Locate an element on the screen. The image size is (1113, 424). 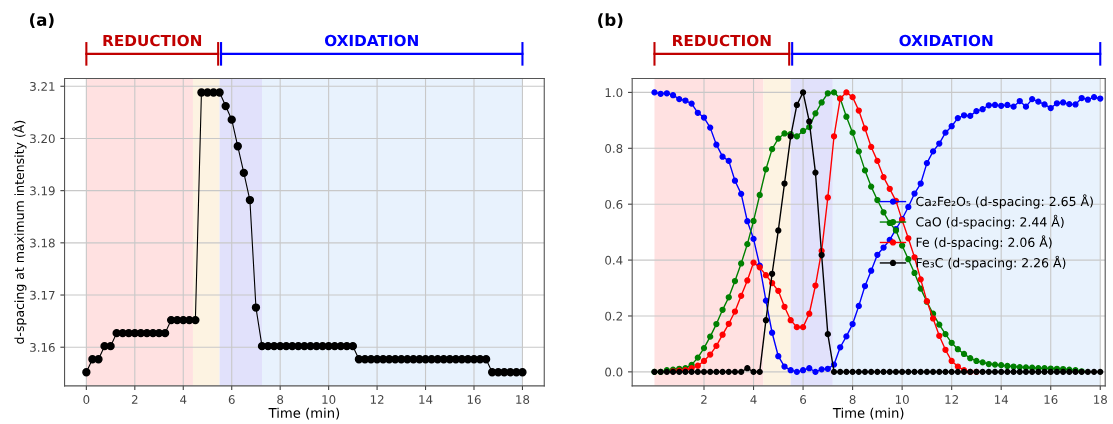
y-tick-label: 1.0 is located at coordinates (614, 93).